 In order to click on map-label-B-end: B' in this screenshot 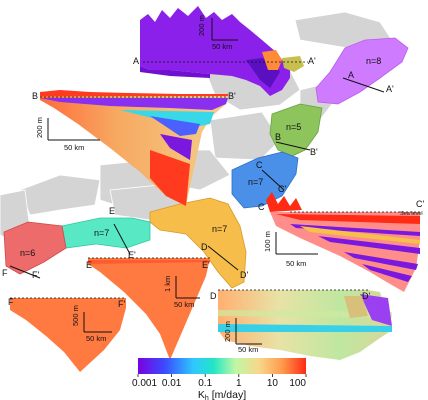, I will do `click(314, 152)`.